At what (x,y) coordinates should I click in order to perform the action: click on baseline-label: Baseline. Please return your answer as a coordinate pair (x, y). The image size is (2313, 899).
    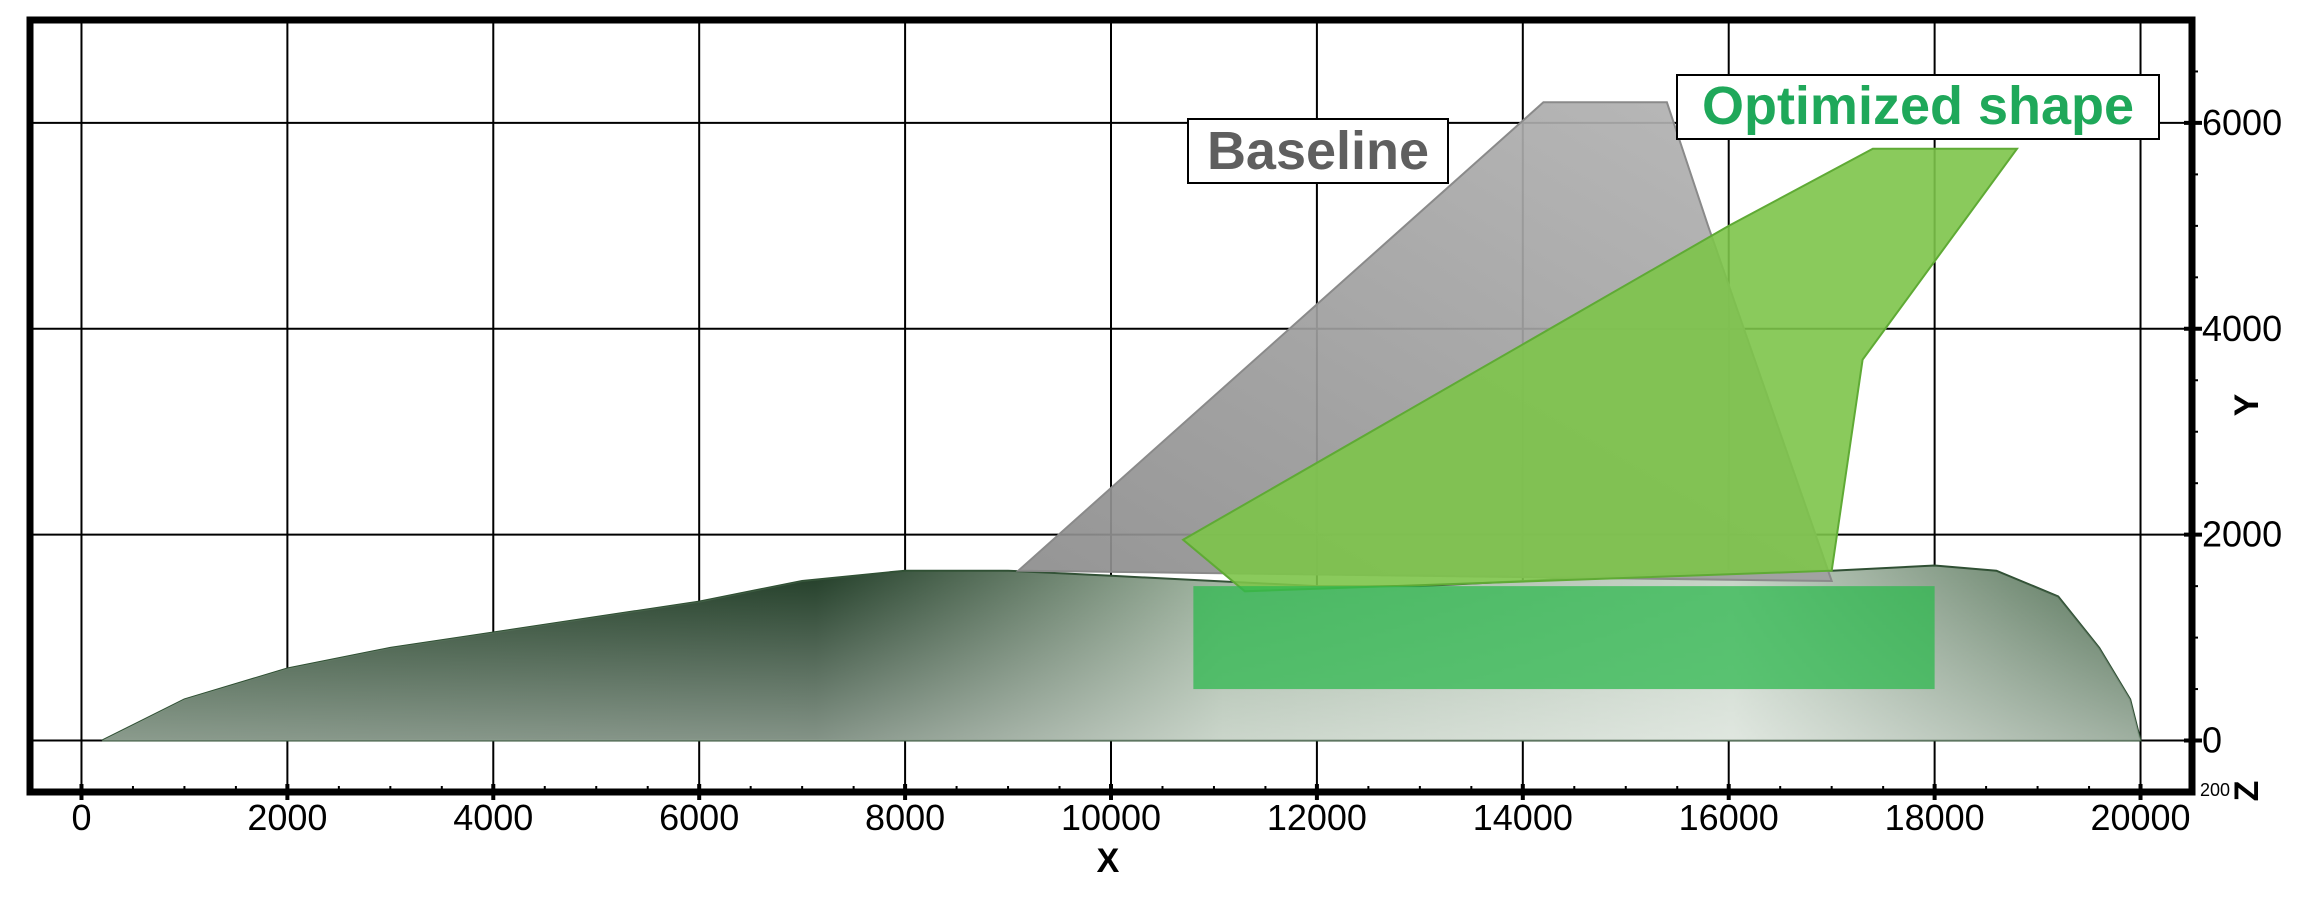
    Looking at the image, I should click on (1318, 151).